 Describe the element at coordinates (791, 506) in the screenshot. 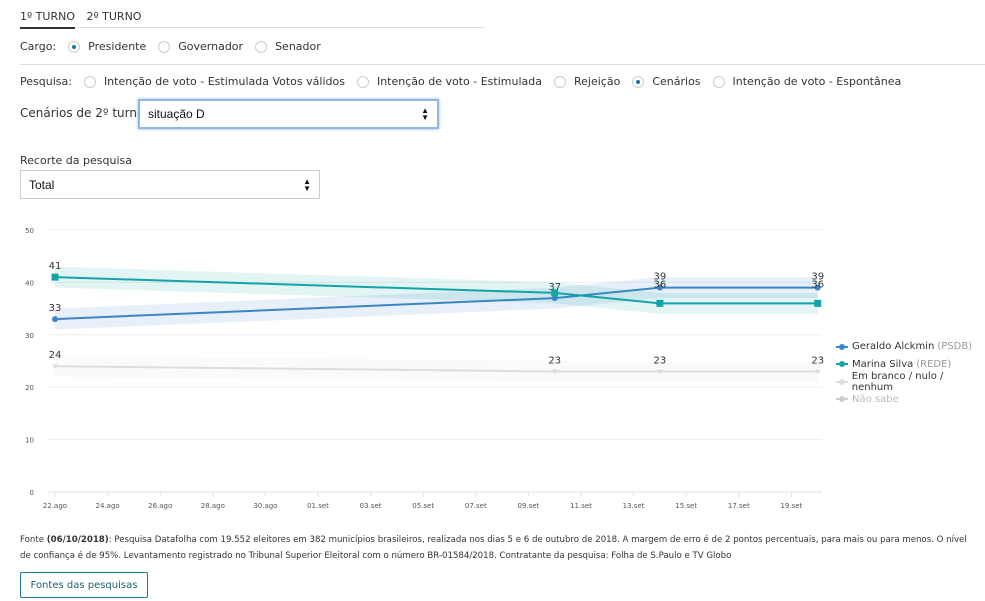

I see `x-tick-label: 19.set` at that location.